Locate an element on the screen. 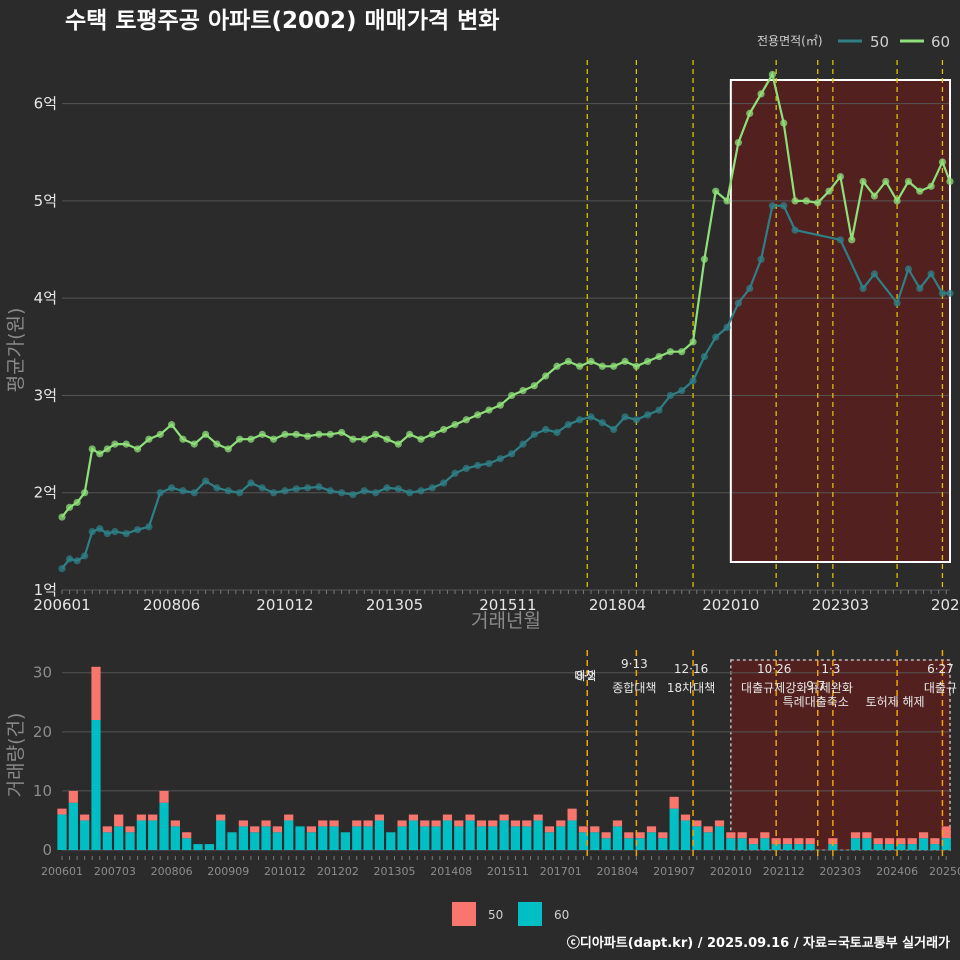  volume-x-tick-label: 201804 is located at coordinates (617, 871).